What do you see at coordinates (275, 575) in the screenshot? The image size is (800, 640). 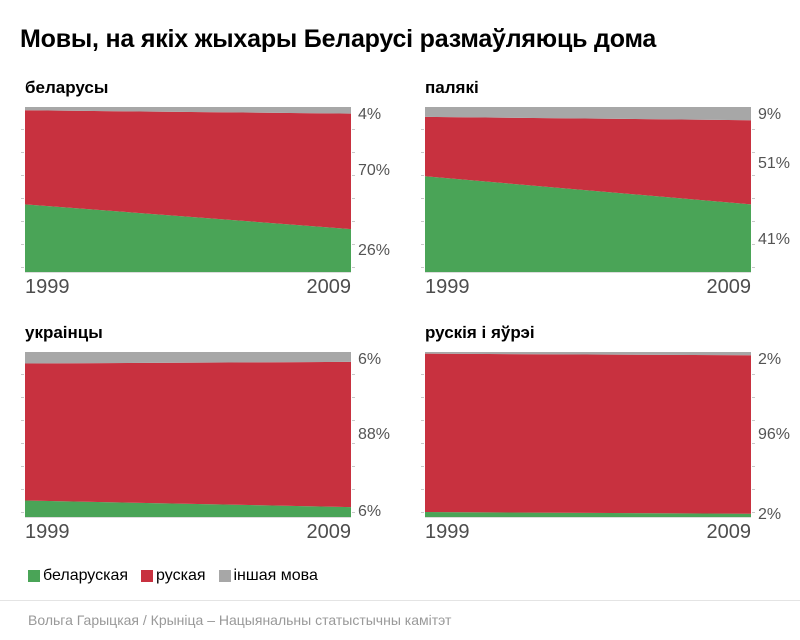 I see `legend-label-other: іншая мова` at bounding box center [275, 575].